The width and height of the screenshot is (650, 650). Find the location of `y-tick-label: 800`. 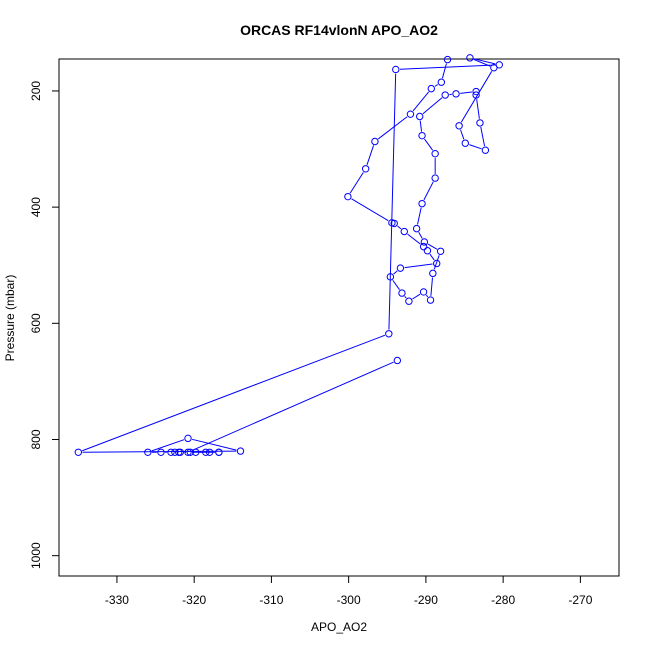

y-tick-label: 800 is located at coordinates (36, 439).